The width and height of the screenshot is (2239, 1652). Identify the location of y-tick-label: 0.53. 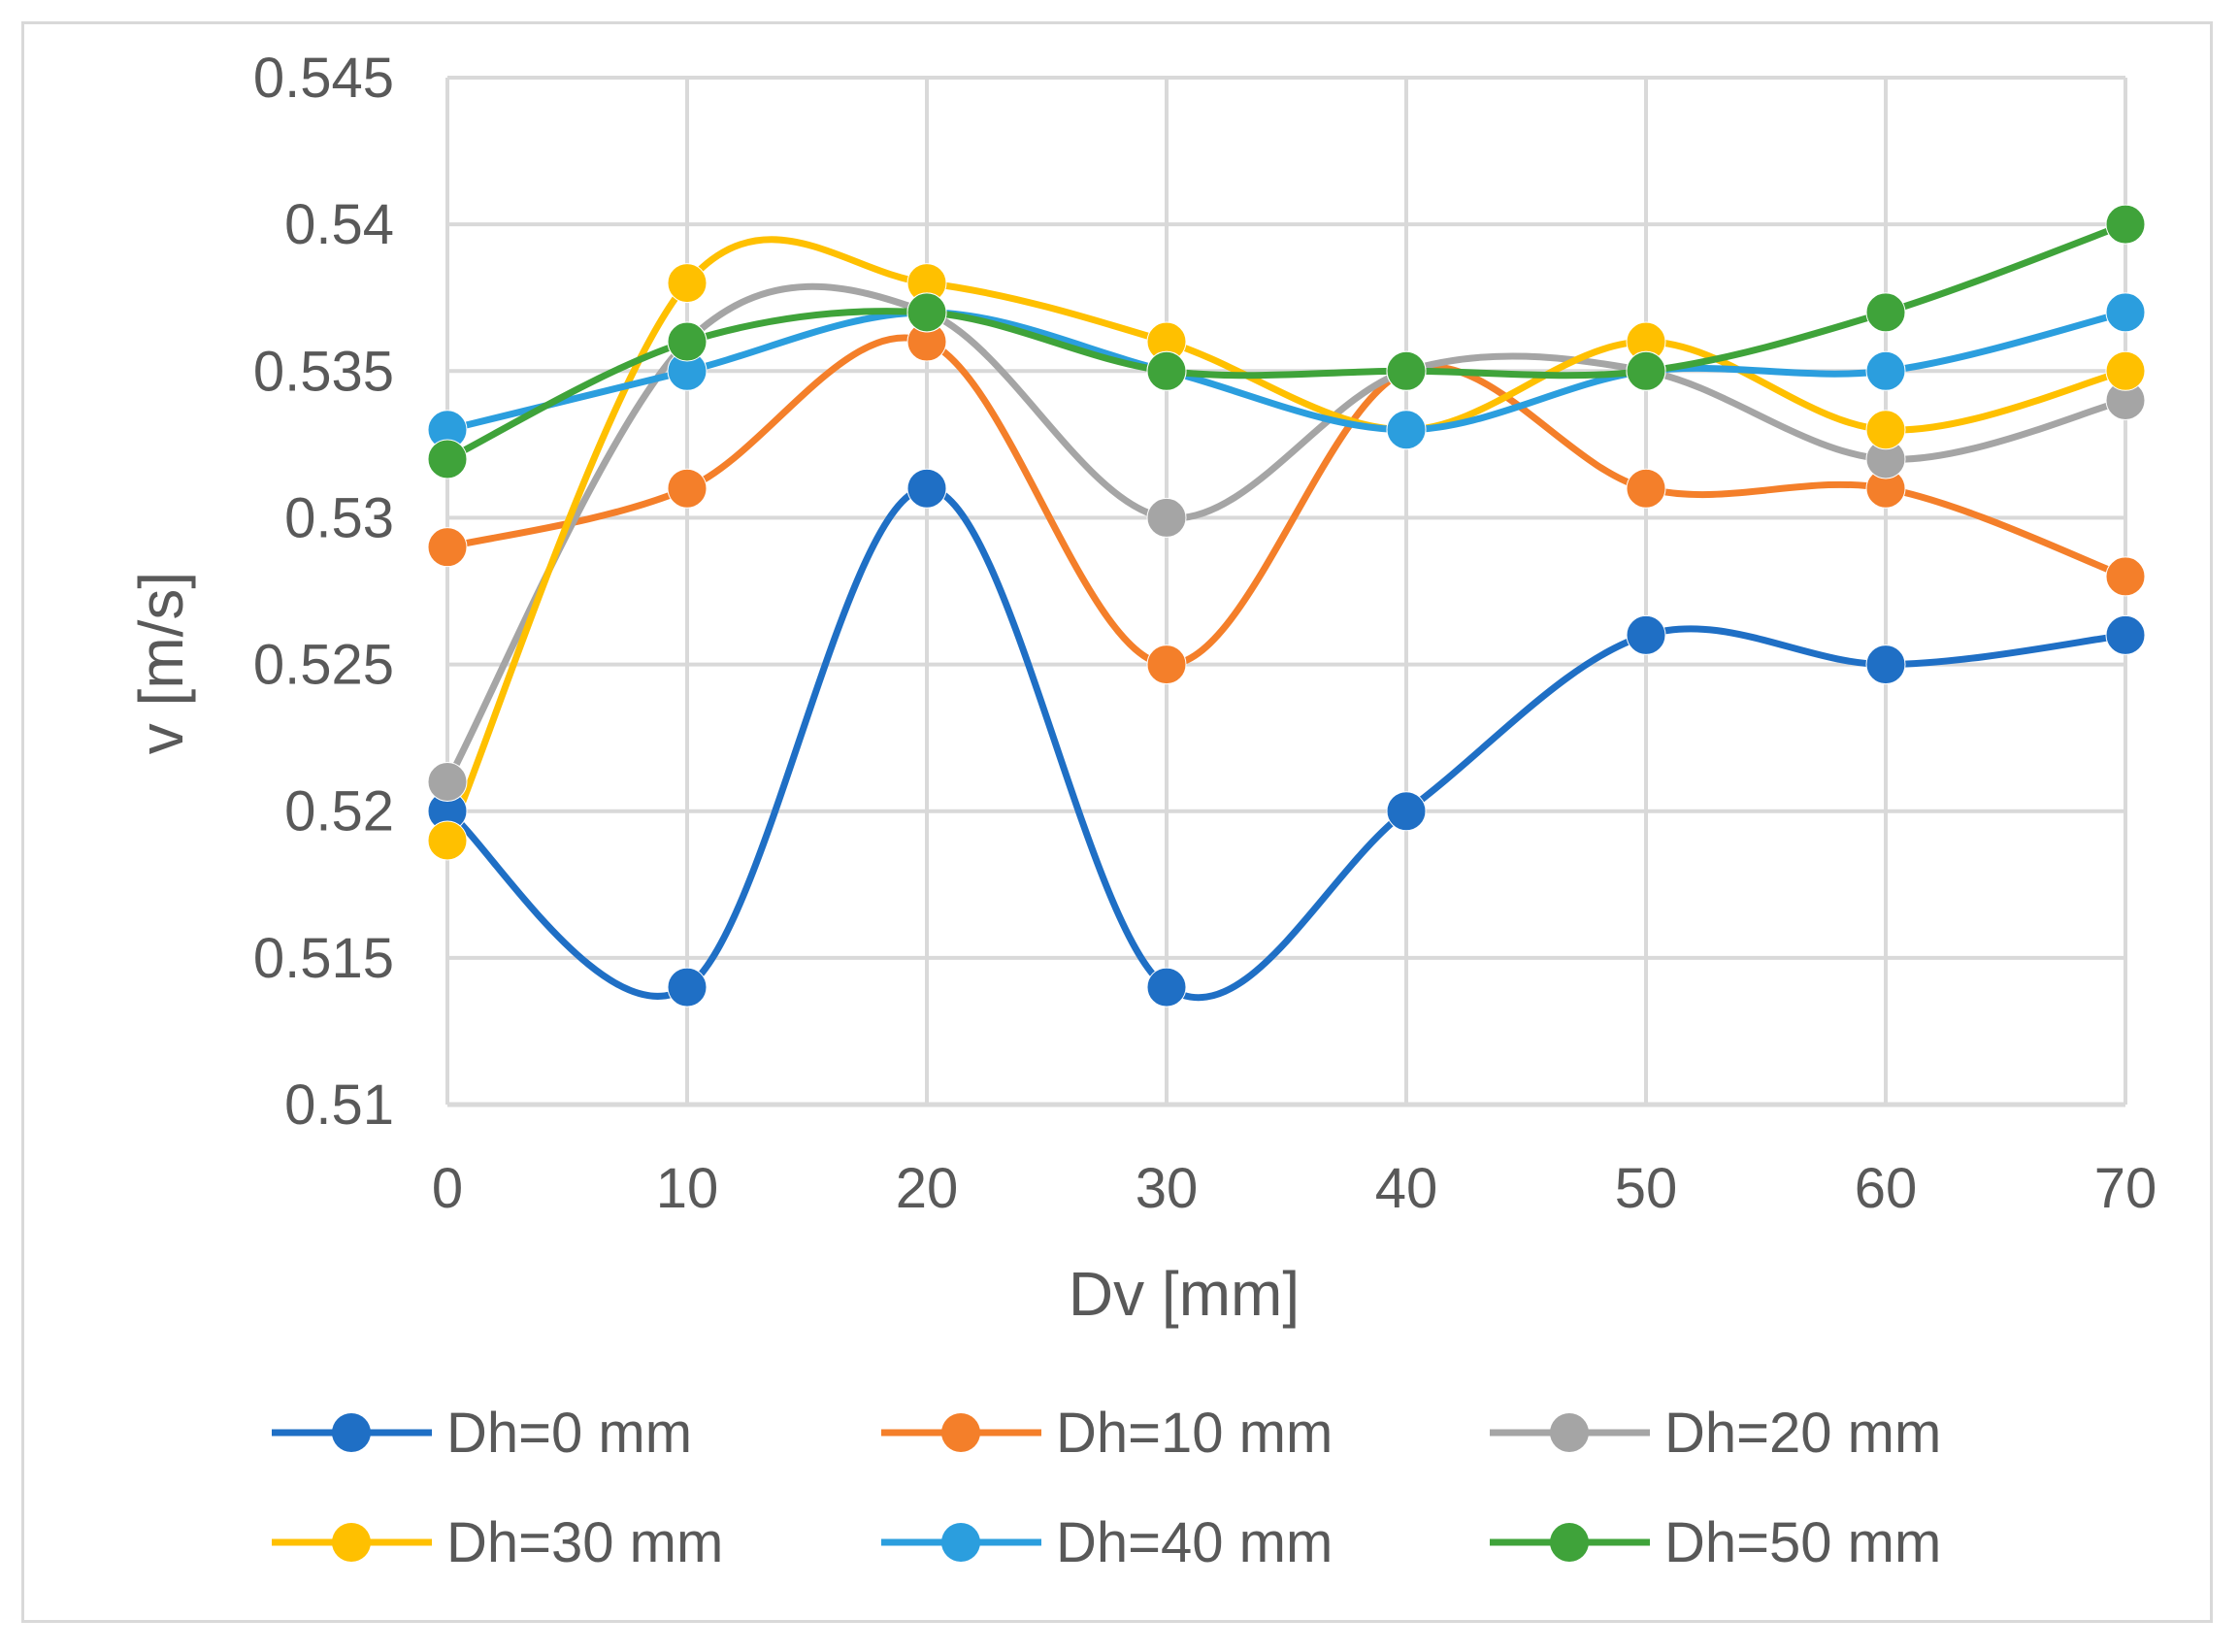
(339, 517).